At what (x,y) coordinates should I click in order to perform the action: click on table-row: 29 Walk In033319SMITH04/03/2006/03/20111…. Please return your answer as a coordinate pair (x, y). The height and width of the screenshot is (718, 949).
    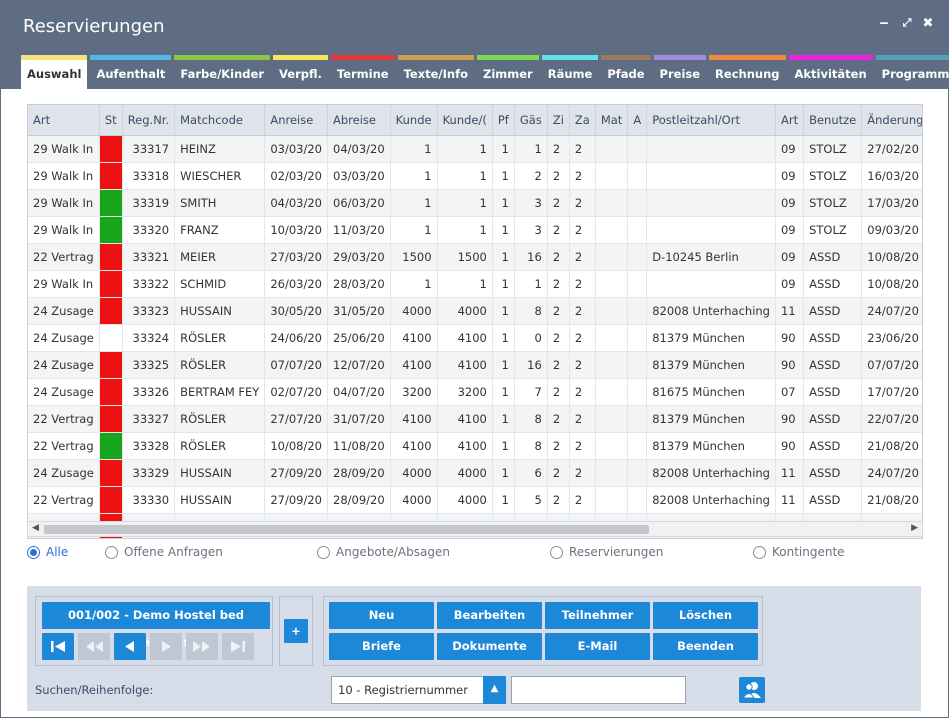
    Looking at the image, I should click on (475, 203).